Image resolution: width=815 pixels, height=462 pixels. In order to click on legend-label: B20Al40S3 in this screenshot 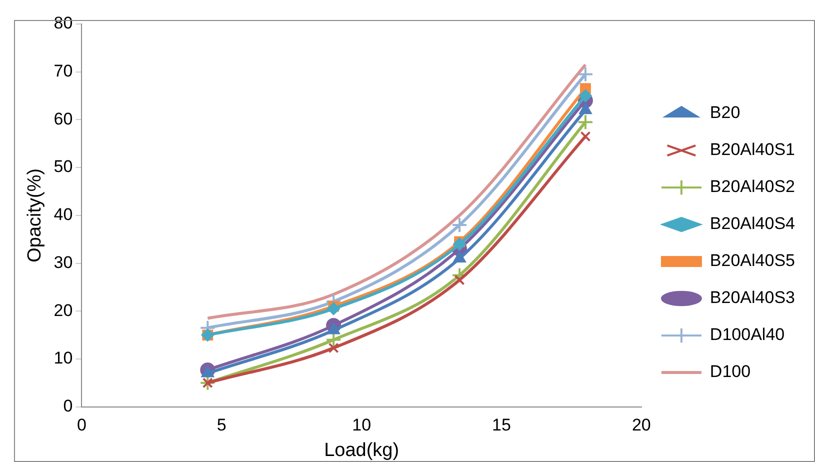, I will do `click(753, 298)`.